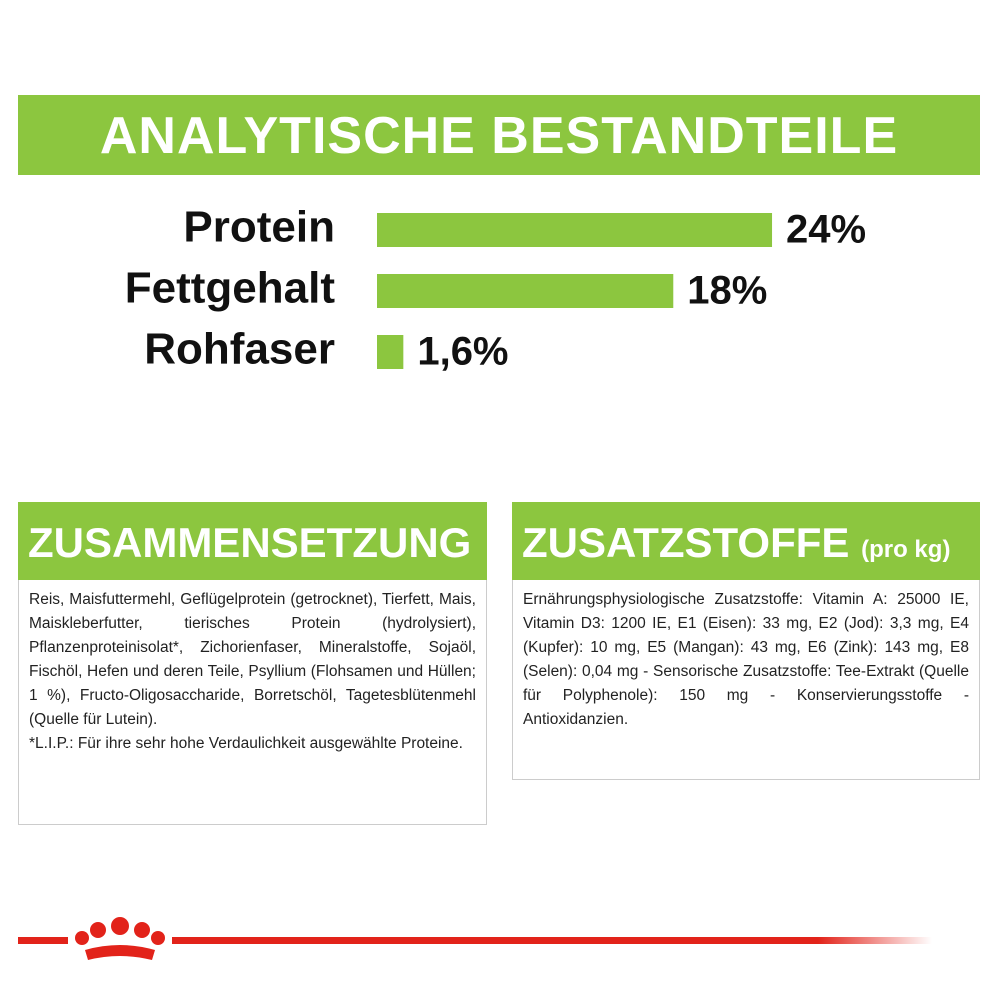  What do you see at coordinates (906, 549) in the screenshot?
I see `section-subtitle: (pro kg)` at bounding box center [906, 549].